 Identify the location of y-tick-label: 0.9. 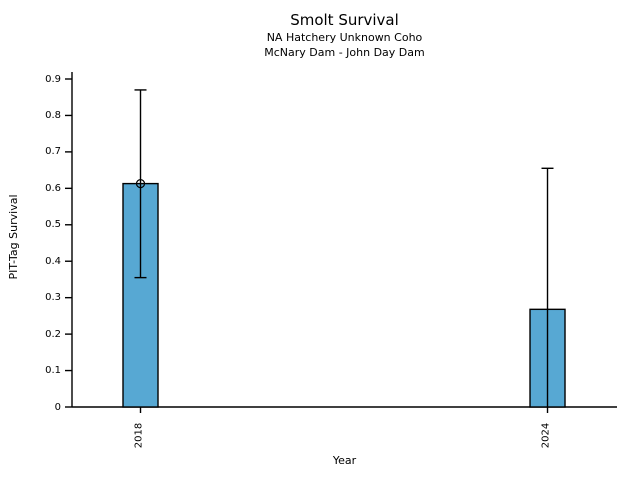
(53, 79).